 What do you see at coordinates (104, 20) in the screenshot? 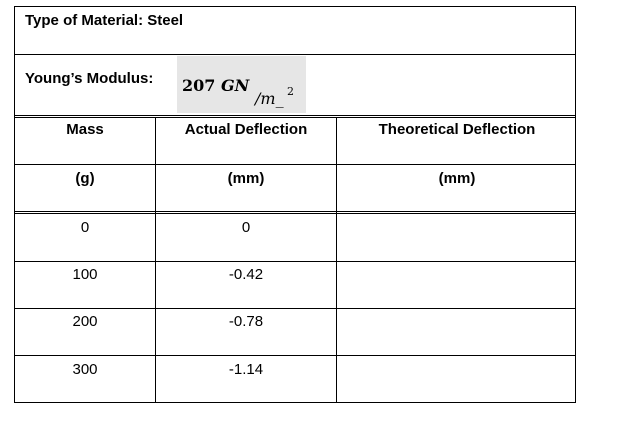
I see `material-title: Type of Material: Steel` at bounding box center [104, 20].